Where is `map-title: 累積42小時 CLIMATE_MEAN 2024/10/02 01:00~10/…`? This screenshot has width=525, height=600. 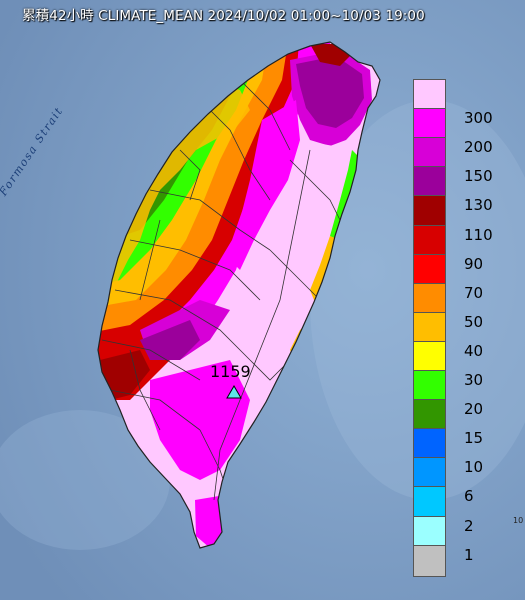 map-title: 累積42小時 CLIMATE_MEAN 2024/10/02 01:00~10/… is located at coordinates (223, 16).